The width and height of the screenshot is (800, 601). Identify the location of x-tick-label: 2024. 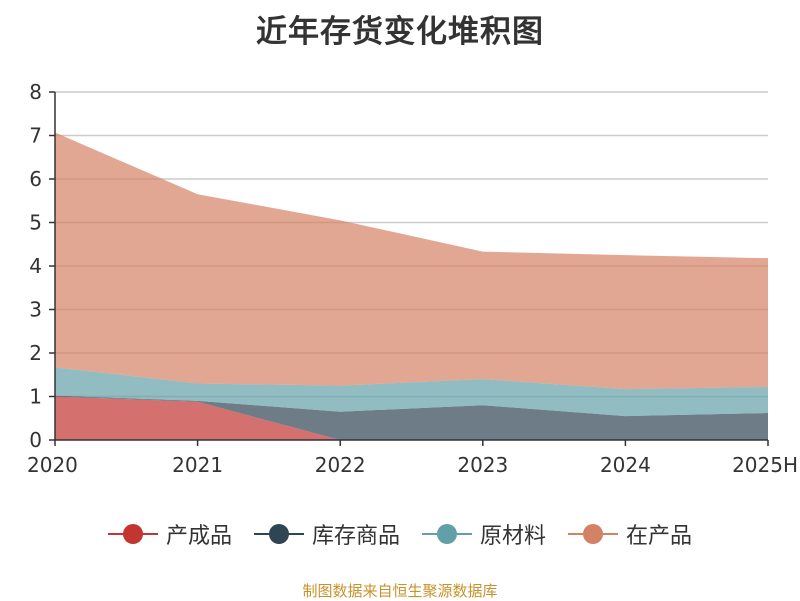
(625, 465).